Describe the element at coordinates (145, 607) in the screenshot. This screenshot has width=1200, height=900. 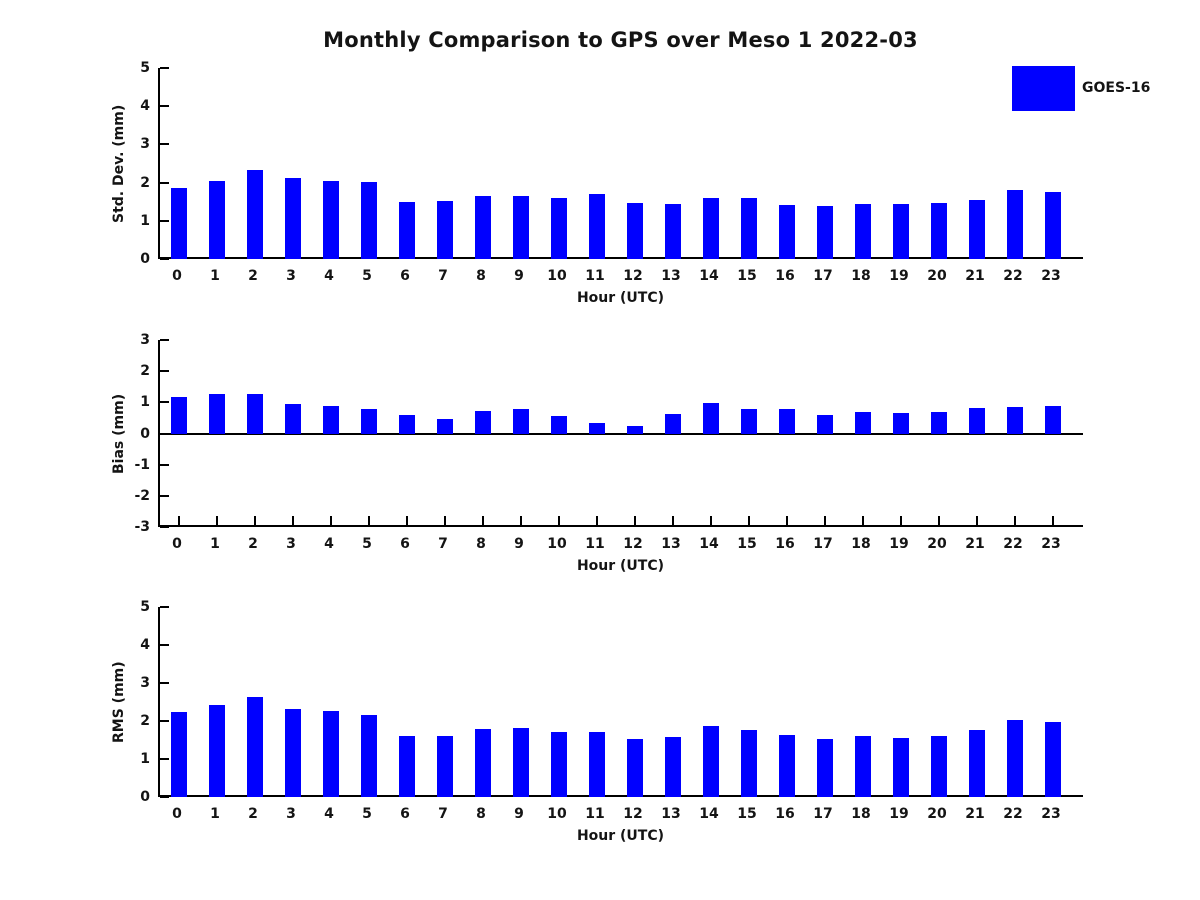
I see `y-tick-label: 5` at that location.